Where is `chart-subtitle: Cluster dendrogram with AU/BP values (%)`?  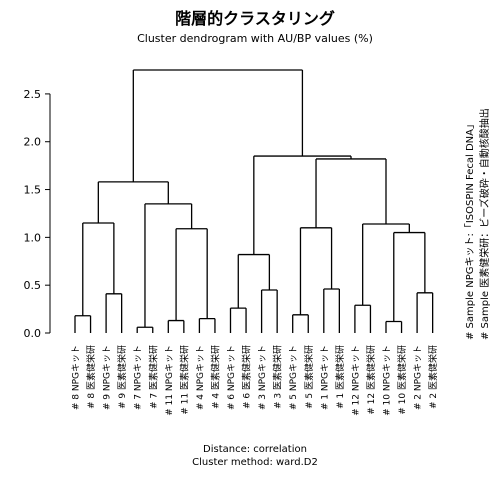 chart-subtitle: Cluster dendrogram with AU/BP values (%) is located at coordinates (255, 38).